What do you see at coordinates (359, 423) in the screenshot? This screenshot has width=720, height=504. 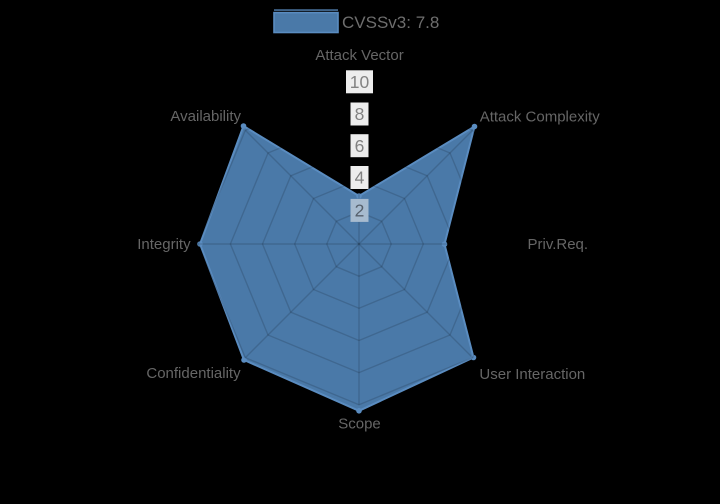 I see `svg-text: Scope` at bounding box center [359, 423].